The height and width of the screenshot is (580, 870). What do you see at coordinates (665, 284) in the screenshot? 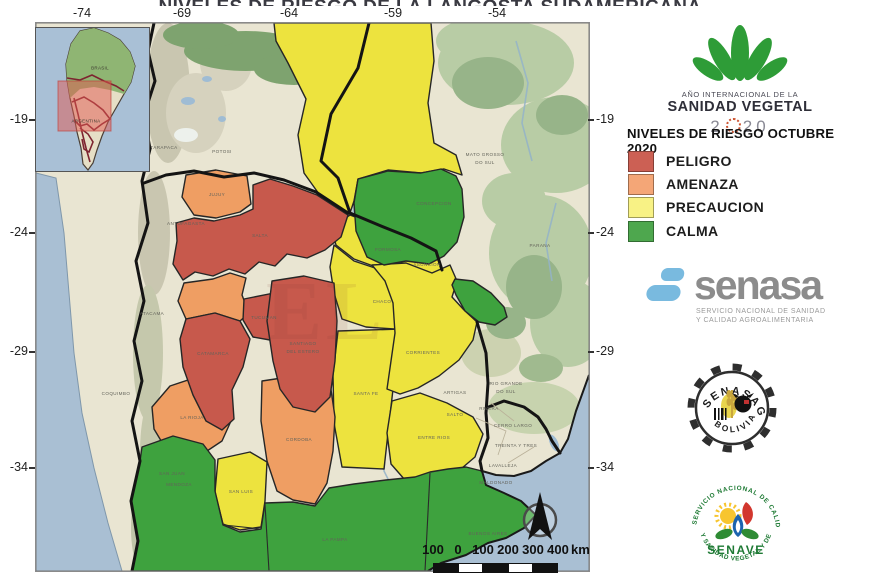
I see `senasa-icon` at bounding box center [665, 284].